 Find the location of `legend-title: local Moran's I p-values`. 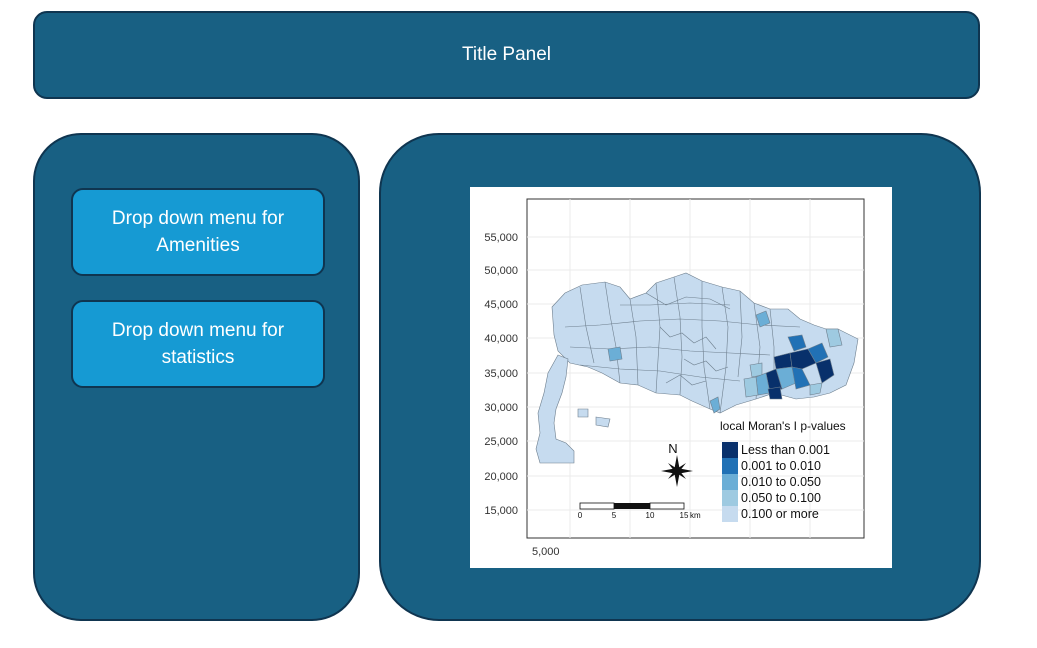

legend-title: local Moran's I p-values is located at coordinates (783, 426).